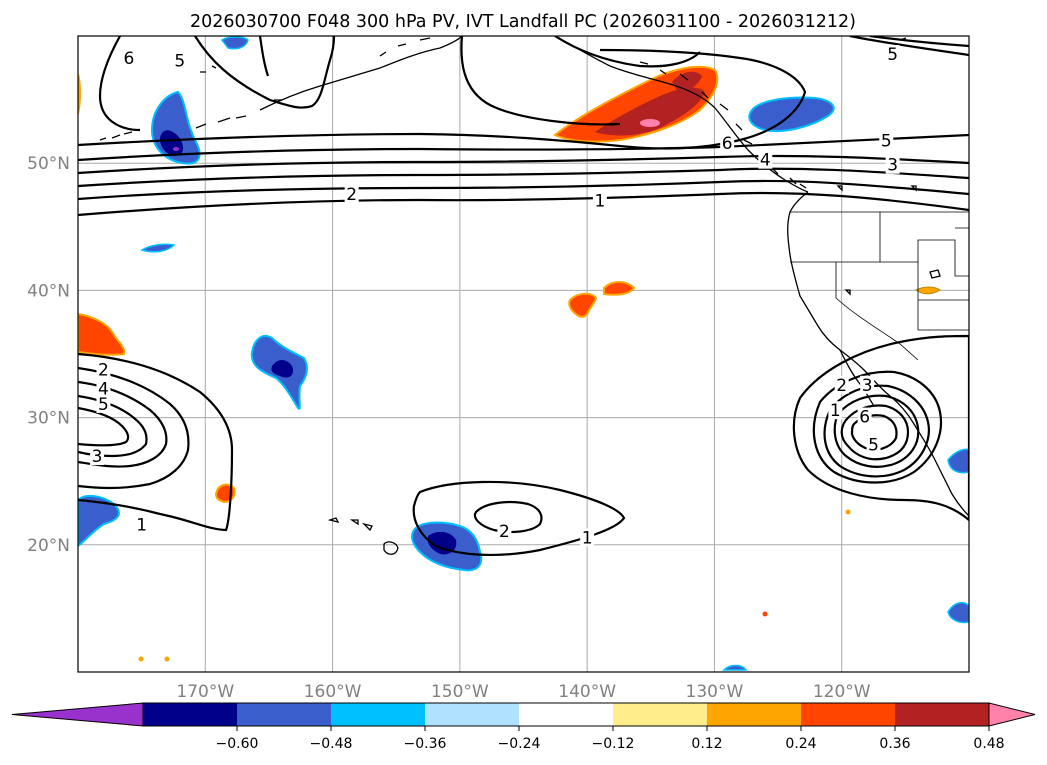 Image resolution: width=1047 pixels, height=765 pixels. What do you see at coordinates (894, 744) in the screenshot?
I see `colorbar-tick-label: 0.36` at bounding box center [894, 744].